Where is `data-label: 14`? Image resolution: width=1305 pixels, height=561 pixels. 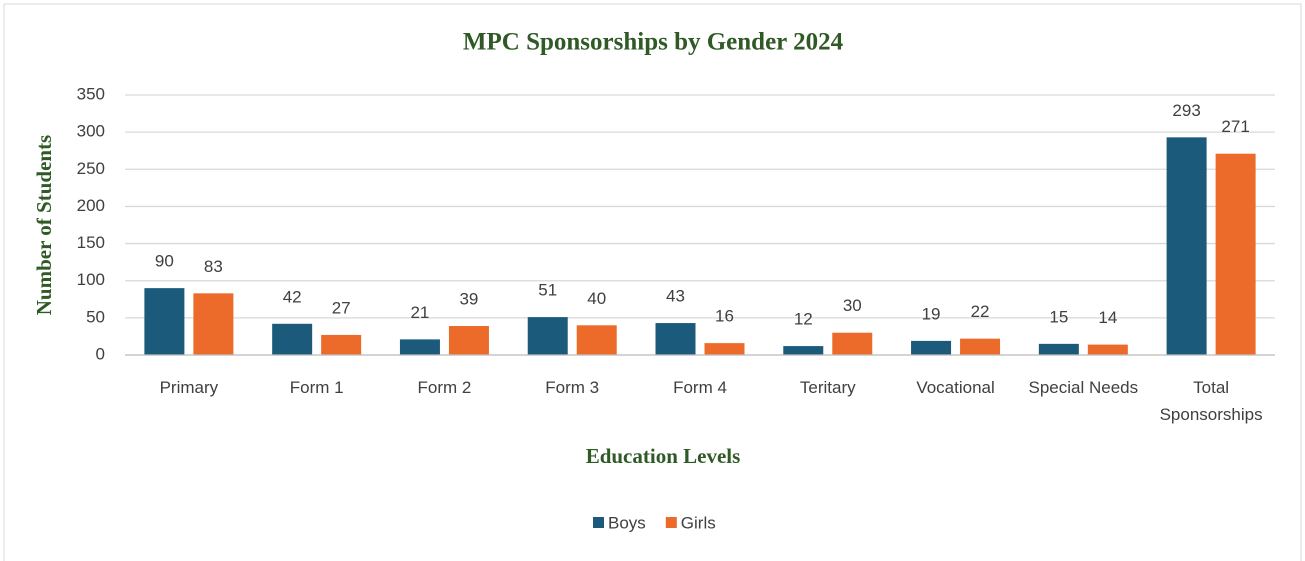 data-label: 14 is located at coordinates (1107, 317).